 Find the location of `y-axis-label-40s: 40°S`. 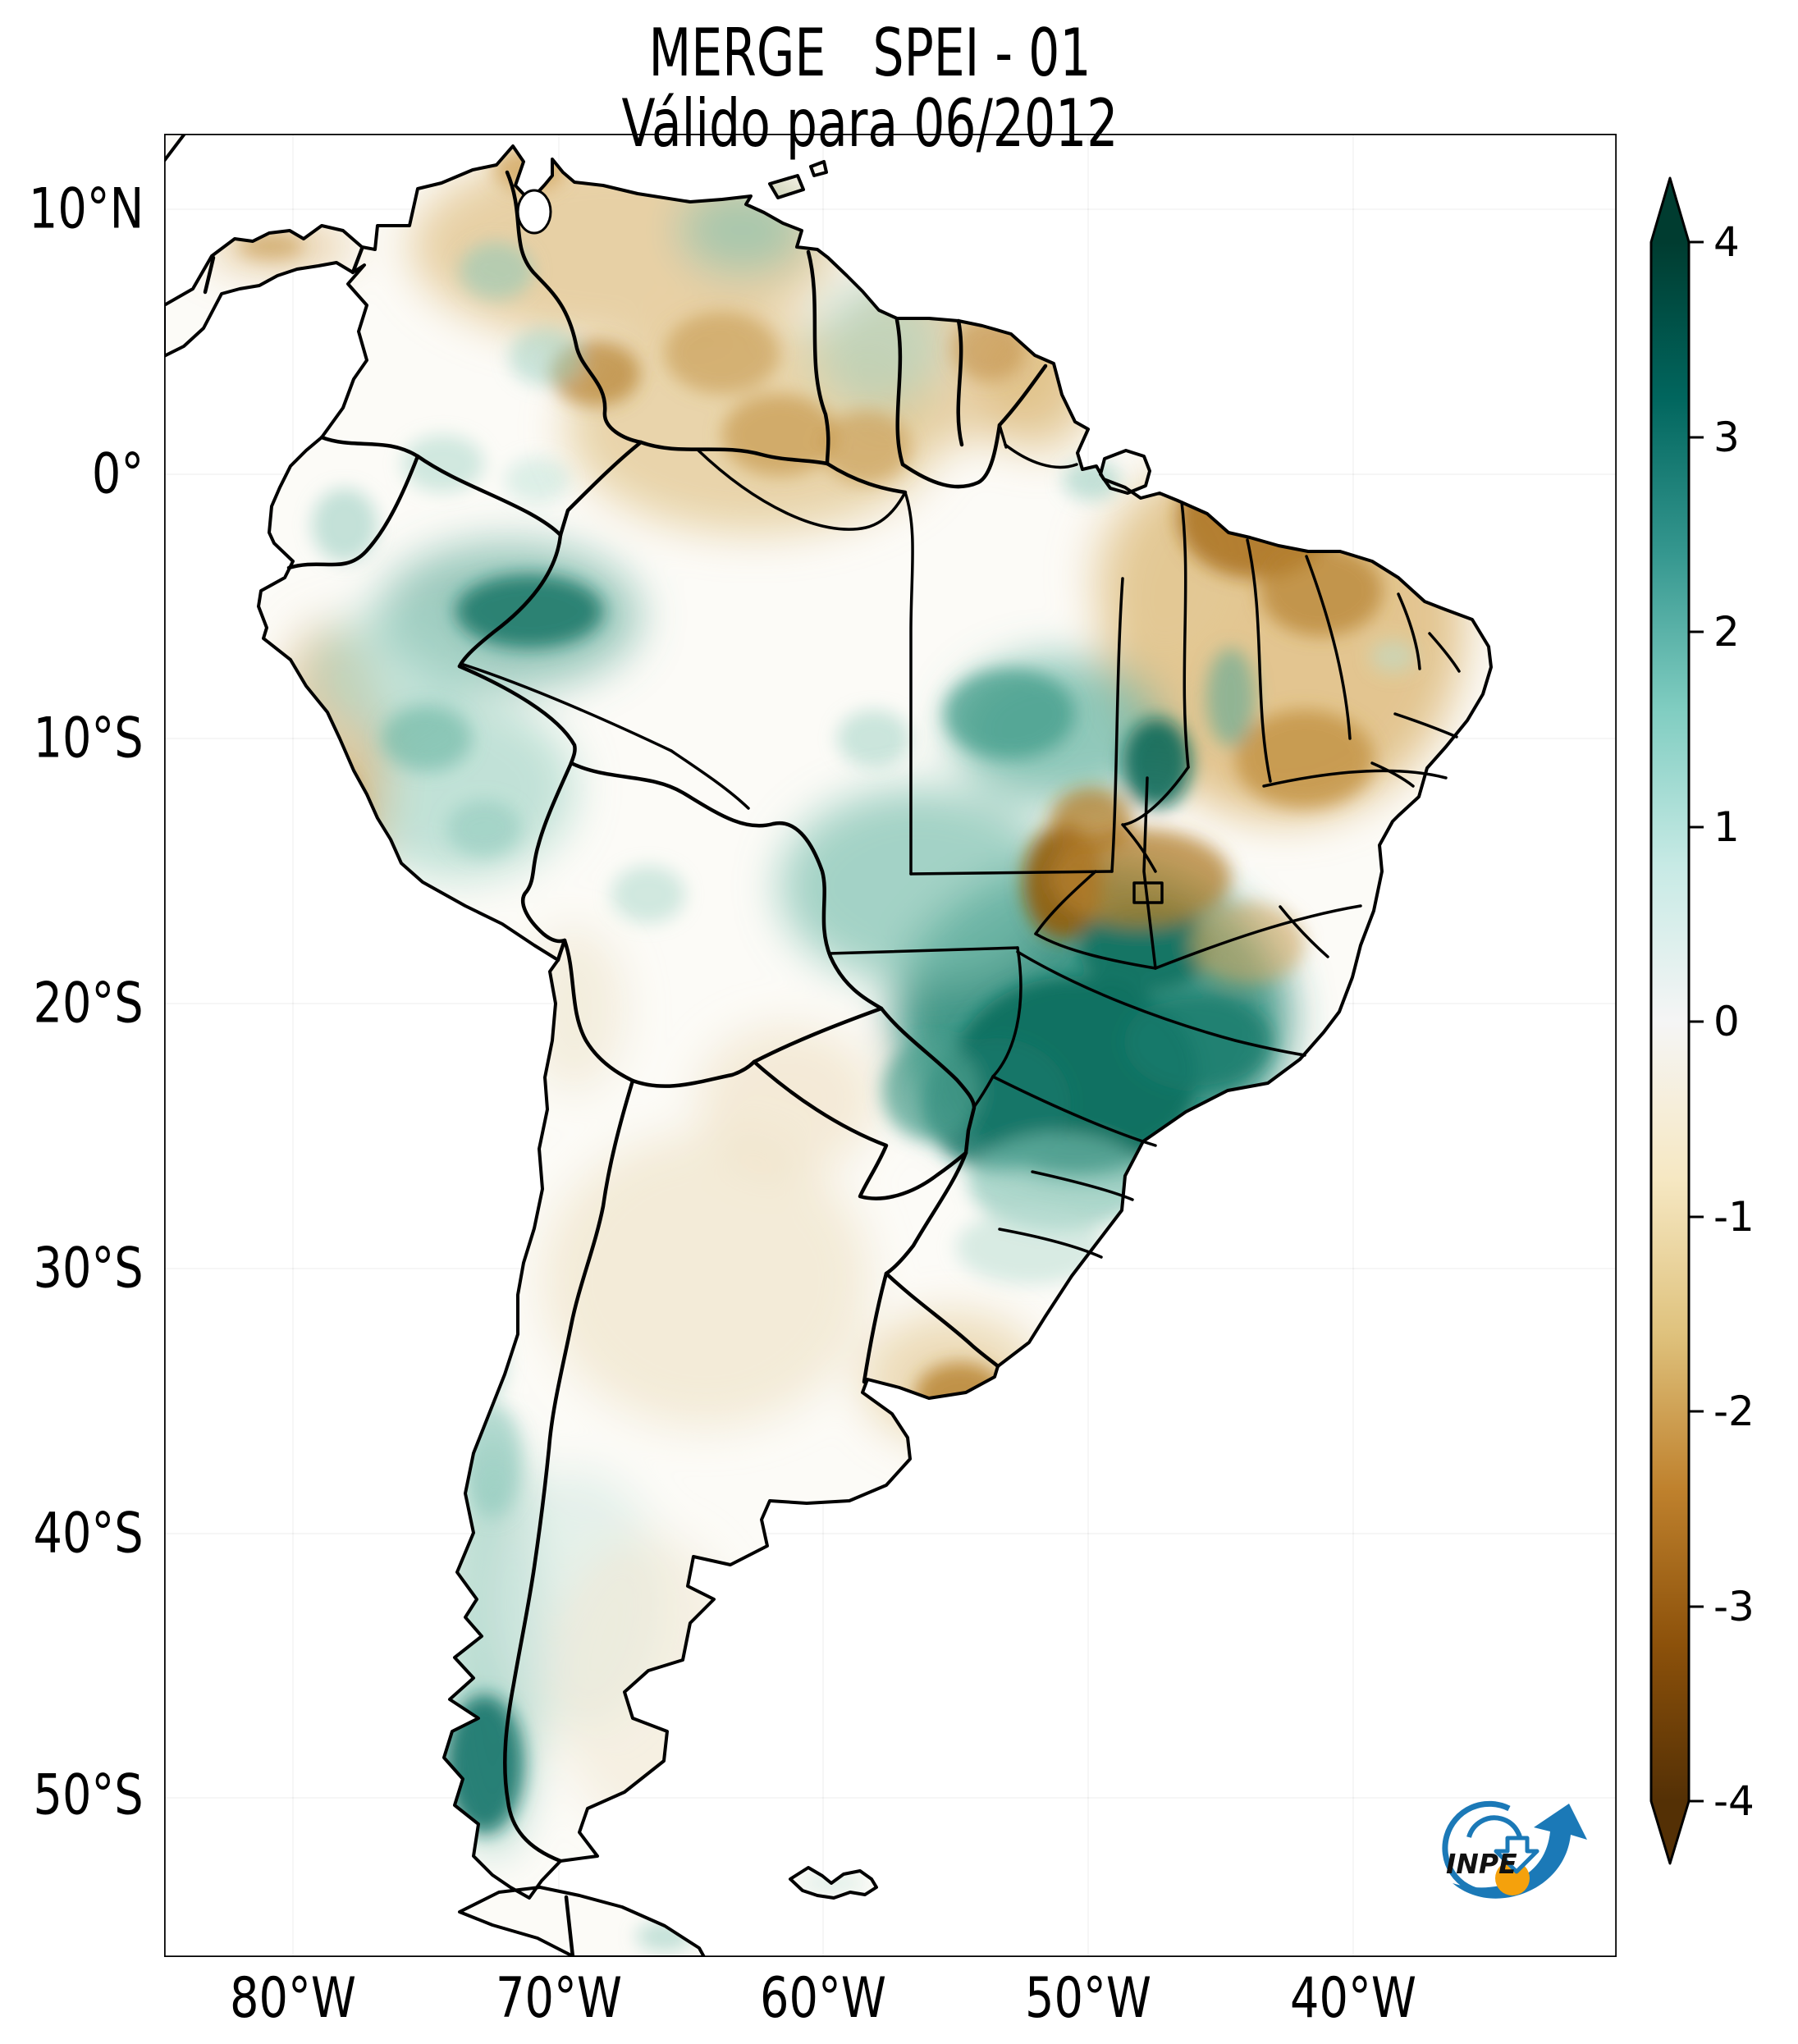

y-axis-label-40s: 40°S is located at coordinates (88, 1533).